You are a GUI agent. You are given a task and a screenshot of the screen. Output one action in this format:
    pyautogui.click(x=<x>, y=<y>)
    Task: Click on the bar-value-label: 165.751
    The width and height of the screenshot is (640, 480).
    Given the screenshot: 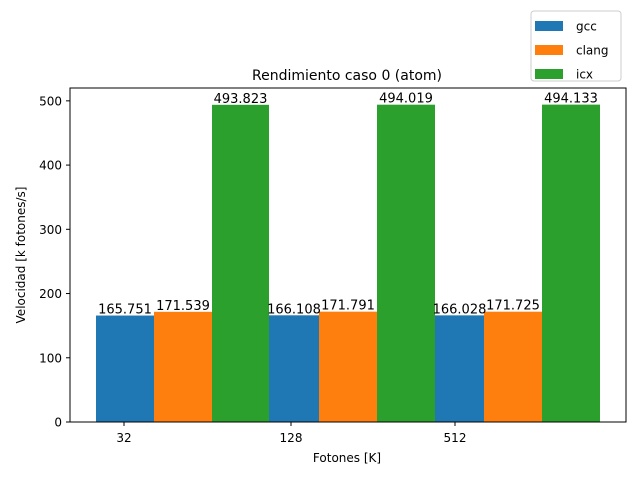 What is the action you would take?
    pyautogui.click(x=125, y=310)
    